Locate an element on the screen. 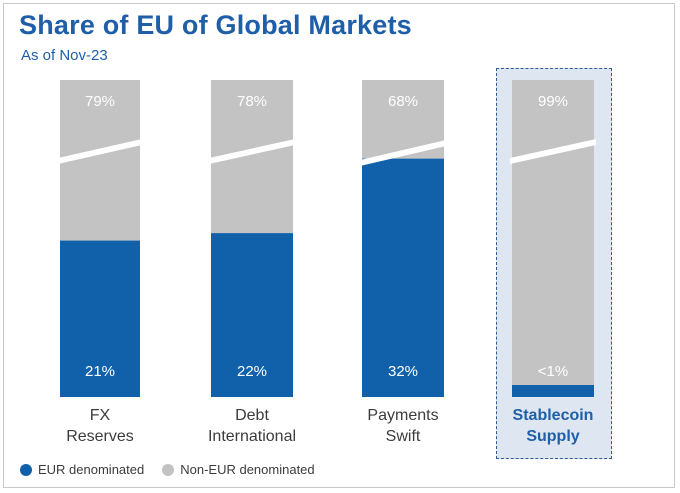  category-label-line: Supply is located at coordinates (553, 436).